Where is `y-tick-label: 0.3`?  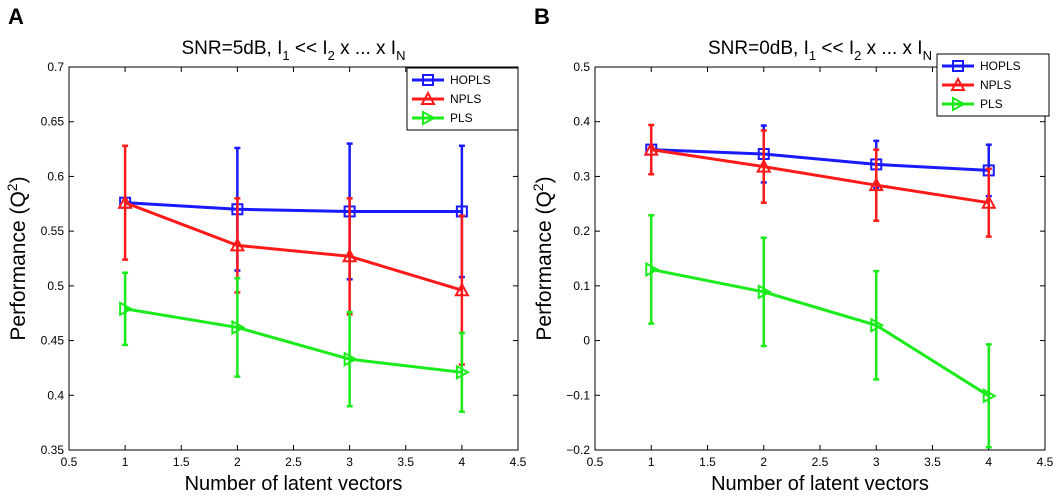 y-tick-label: 0.3 is located at coordinates (581, 176).